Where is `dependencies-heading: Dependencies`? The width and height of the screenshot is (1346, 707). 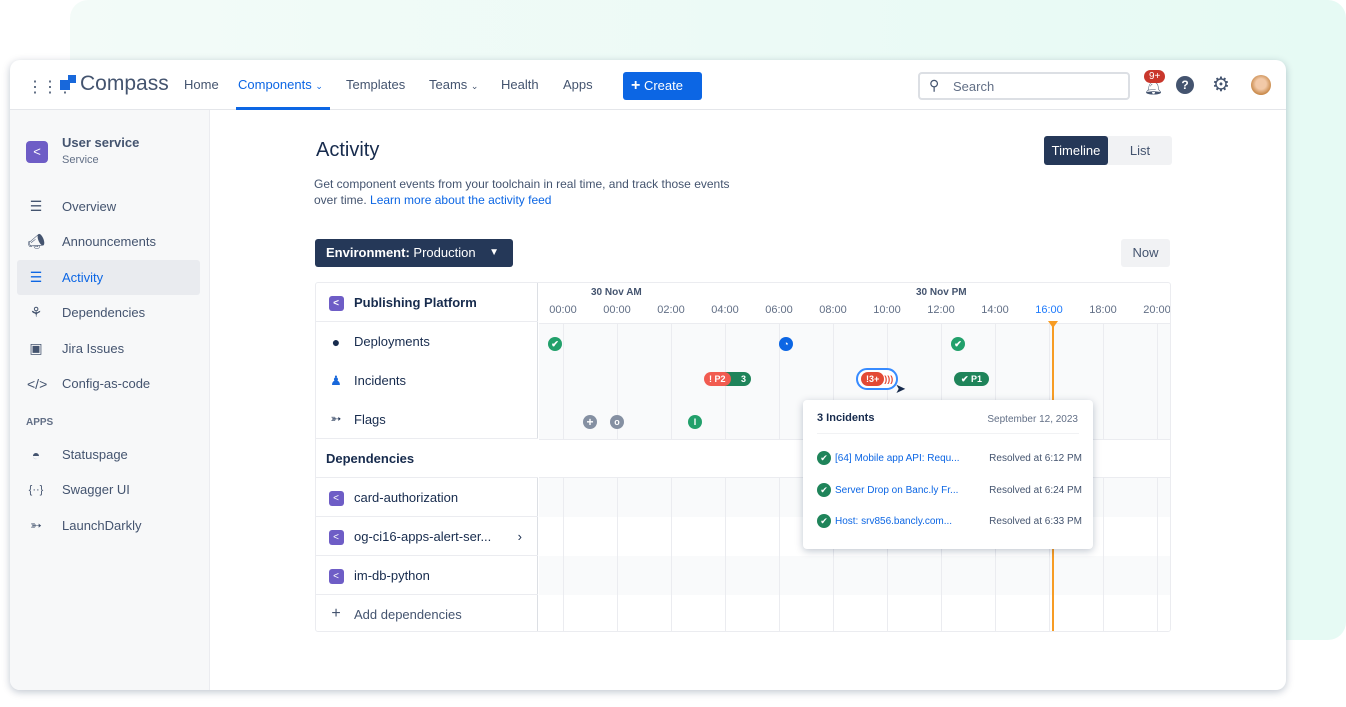
dependencies-heading: Dependencies is located at coordinates (427, 458).